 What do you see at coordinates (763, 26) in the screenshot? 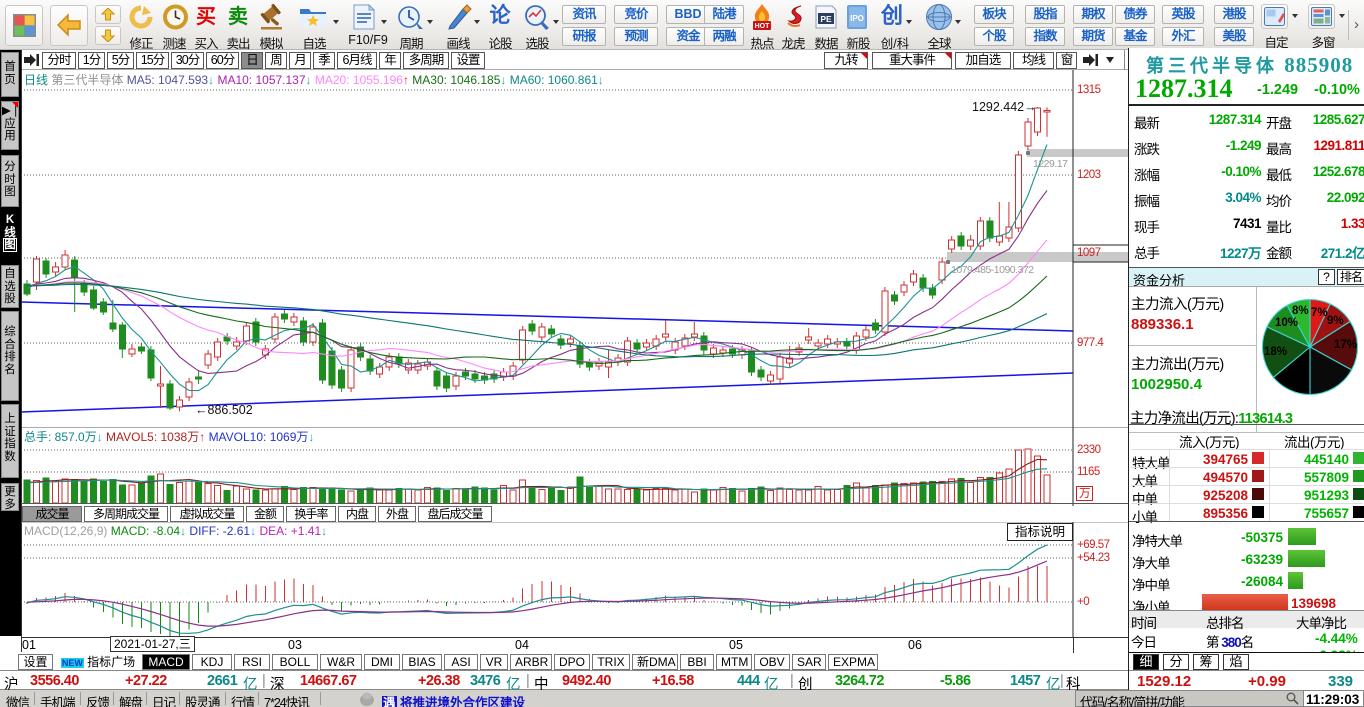
I see `svg-text: HOT` at bounding box center [763, 26].